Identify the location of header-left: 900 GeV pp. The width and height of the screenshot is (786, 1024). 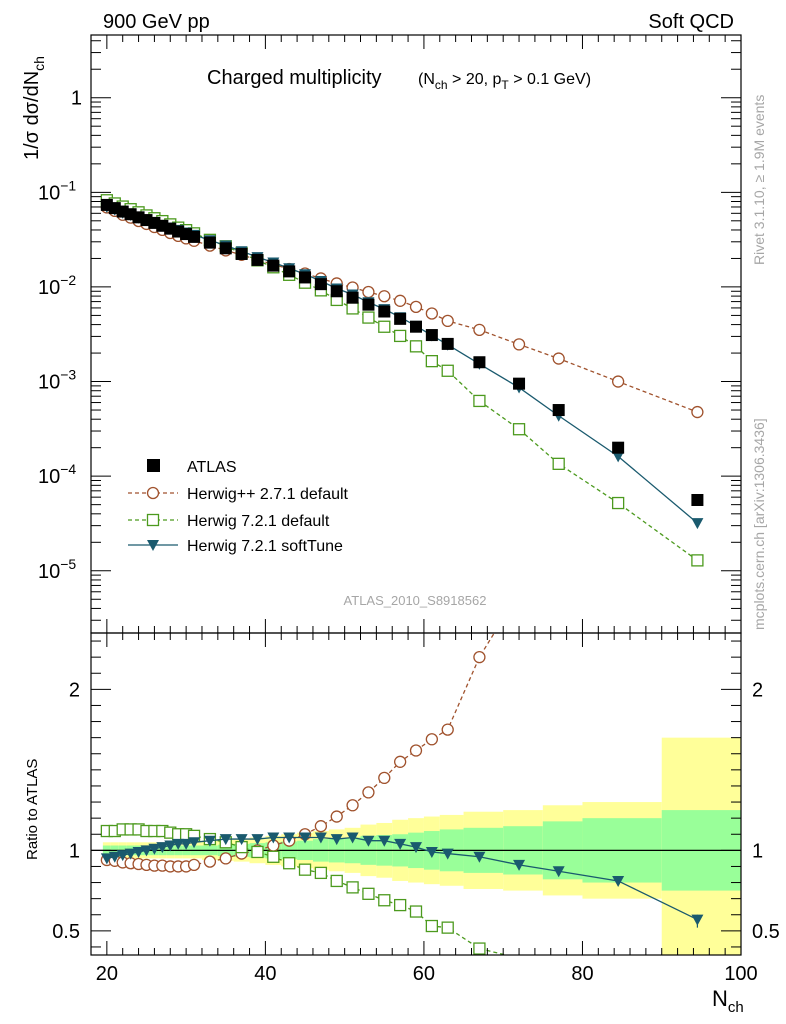
(156, 22).